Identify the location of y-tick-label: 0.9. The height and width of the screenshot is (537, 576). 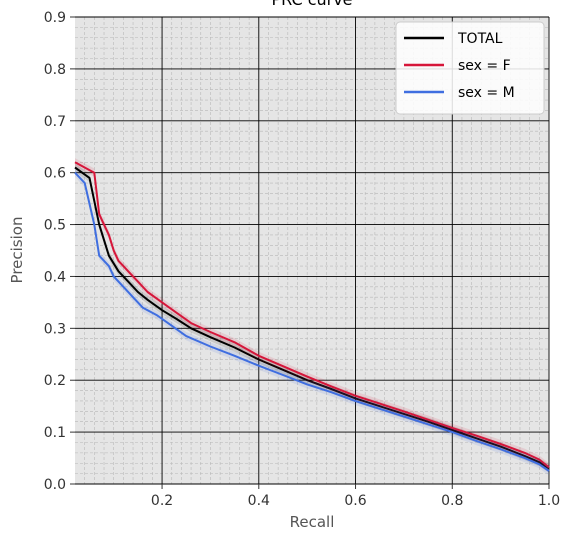
(55, 18).